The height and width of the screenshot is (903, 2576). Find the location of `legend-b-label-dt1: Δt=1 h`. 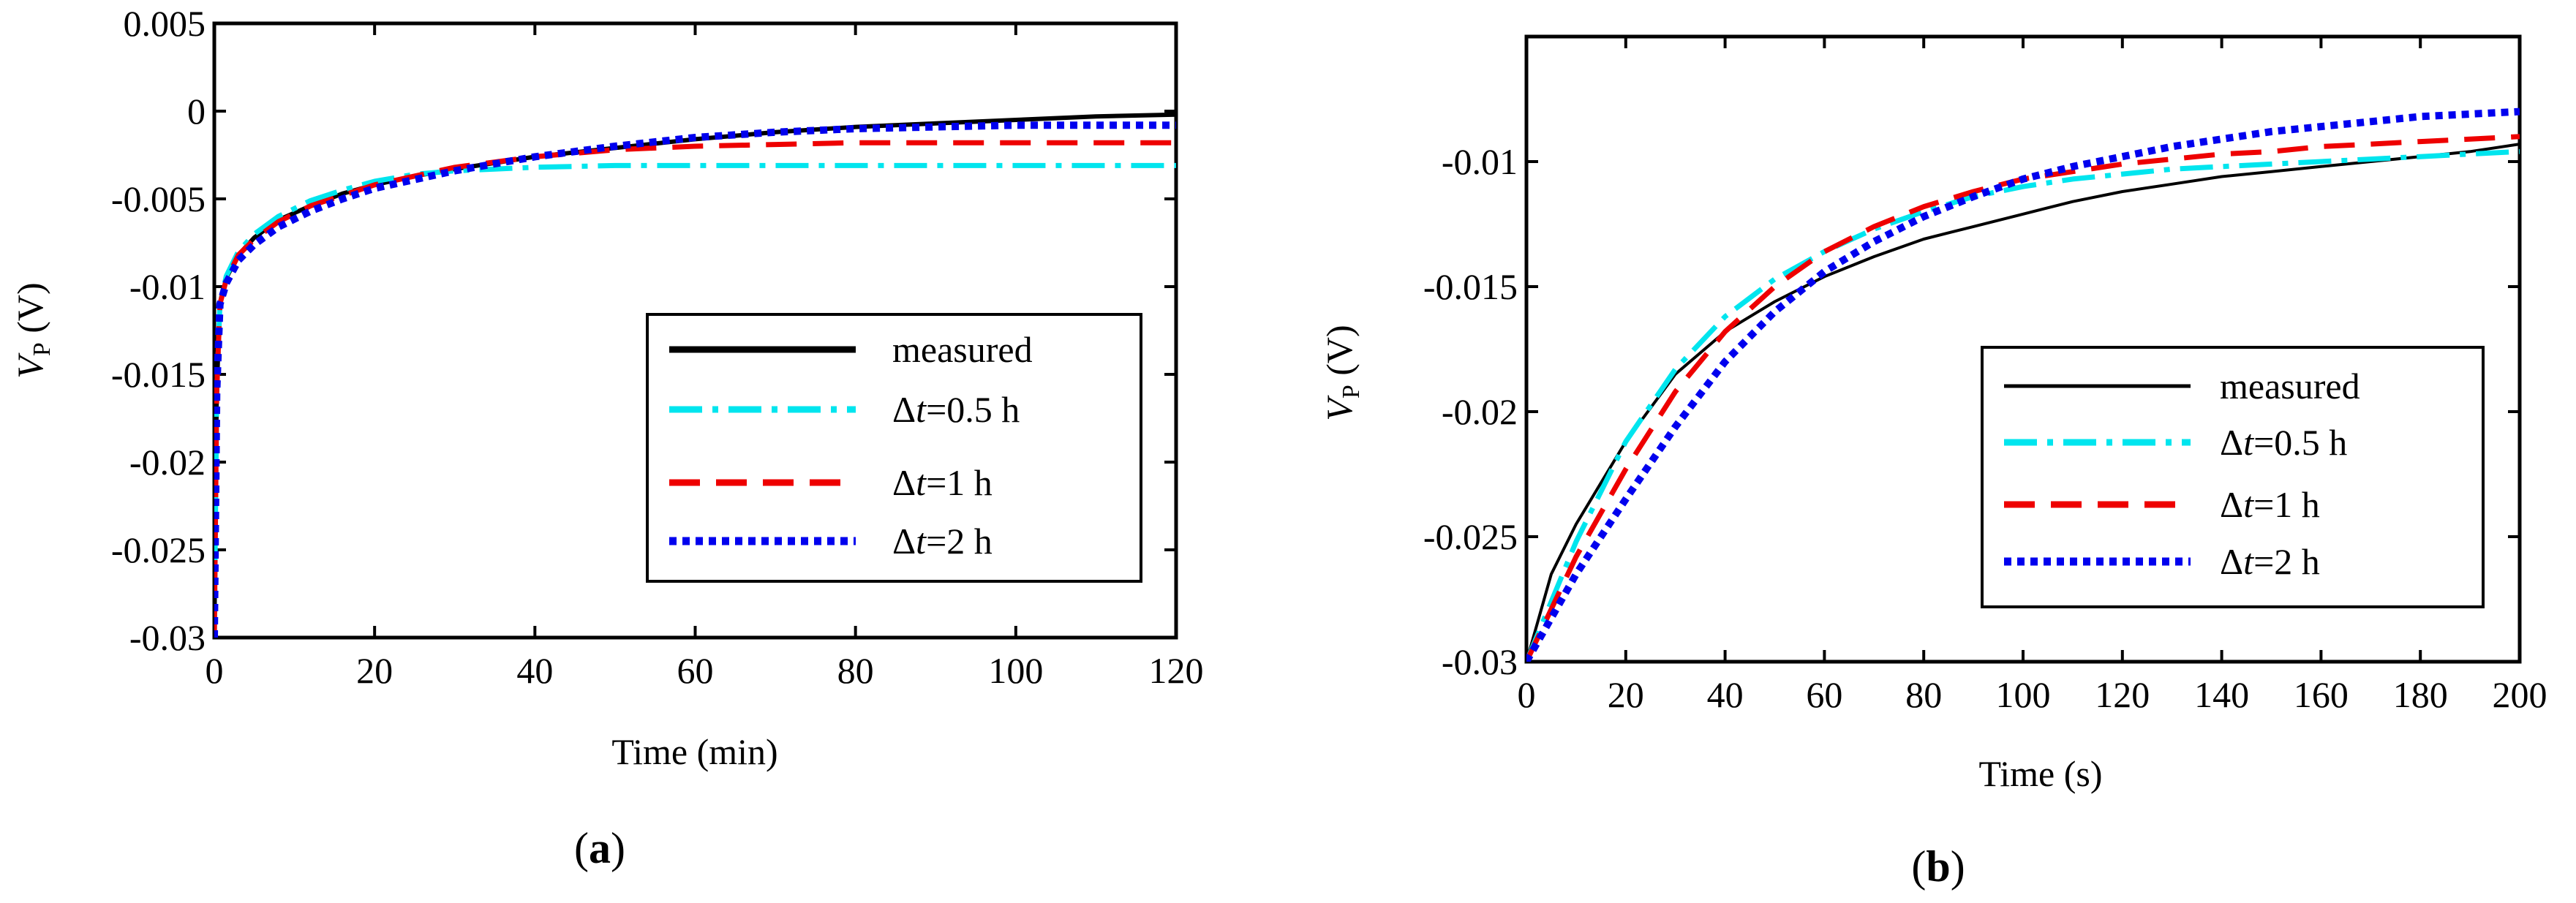

legend-b-label-dt1: Δt=1 h is located at coordinates (2270, 504).